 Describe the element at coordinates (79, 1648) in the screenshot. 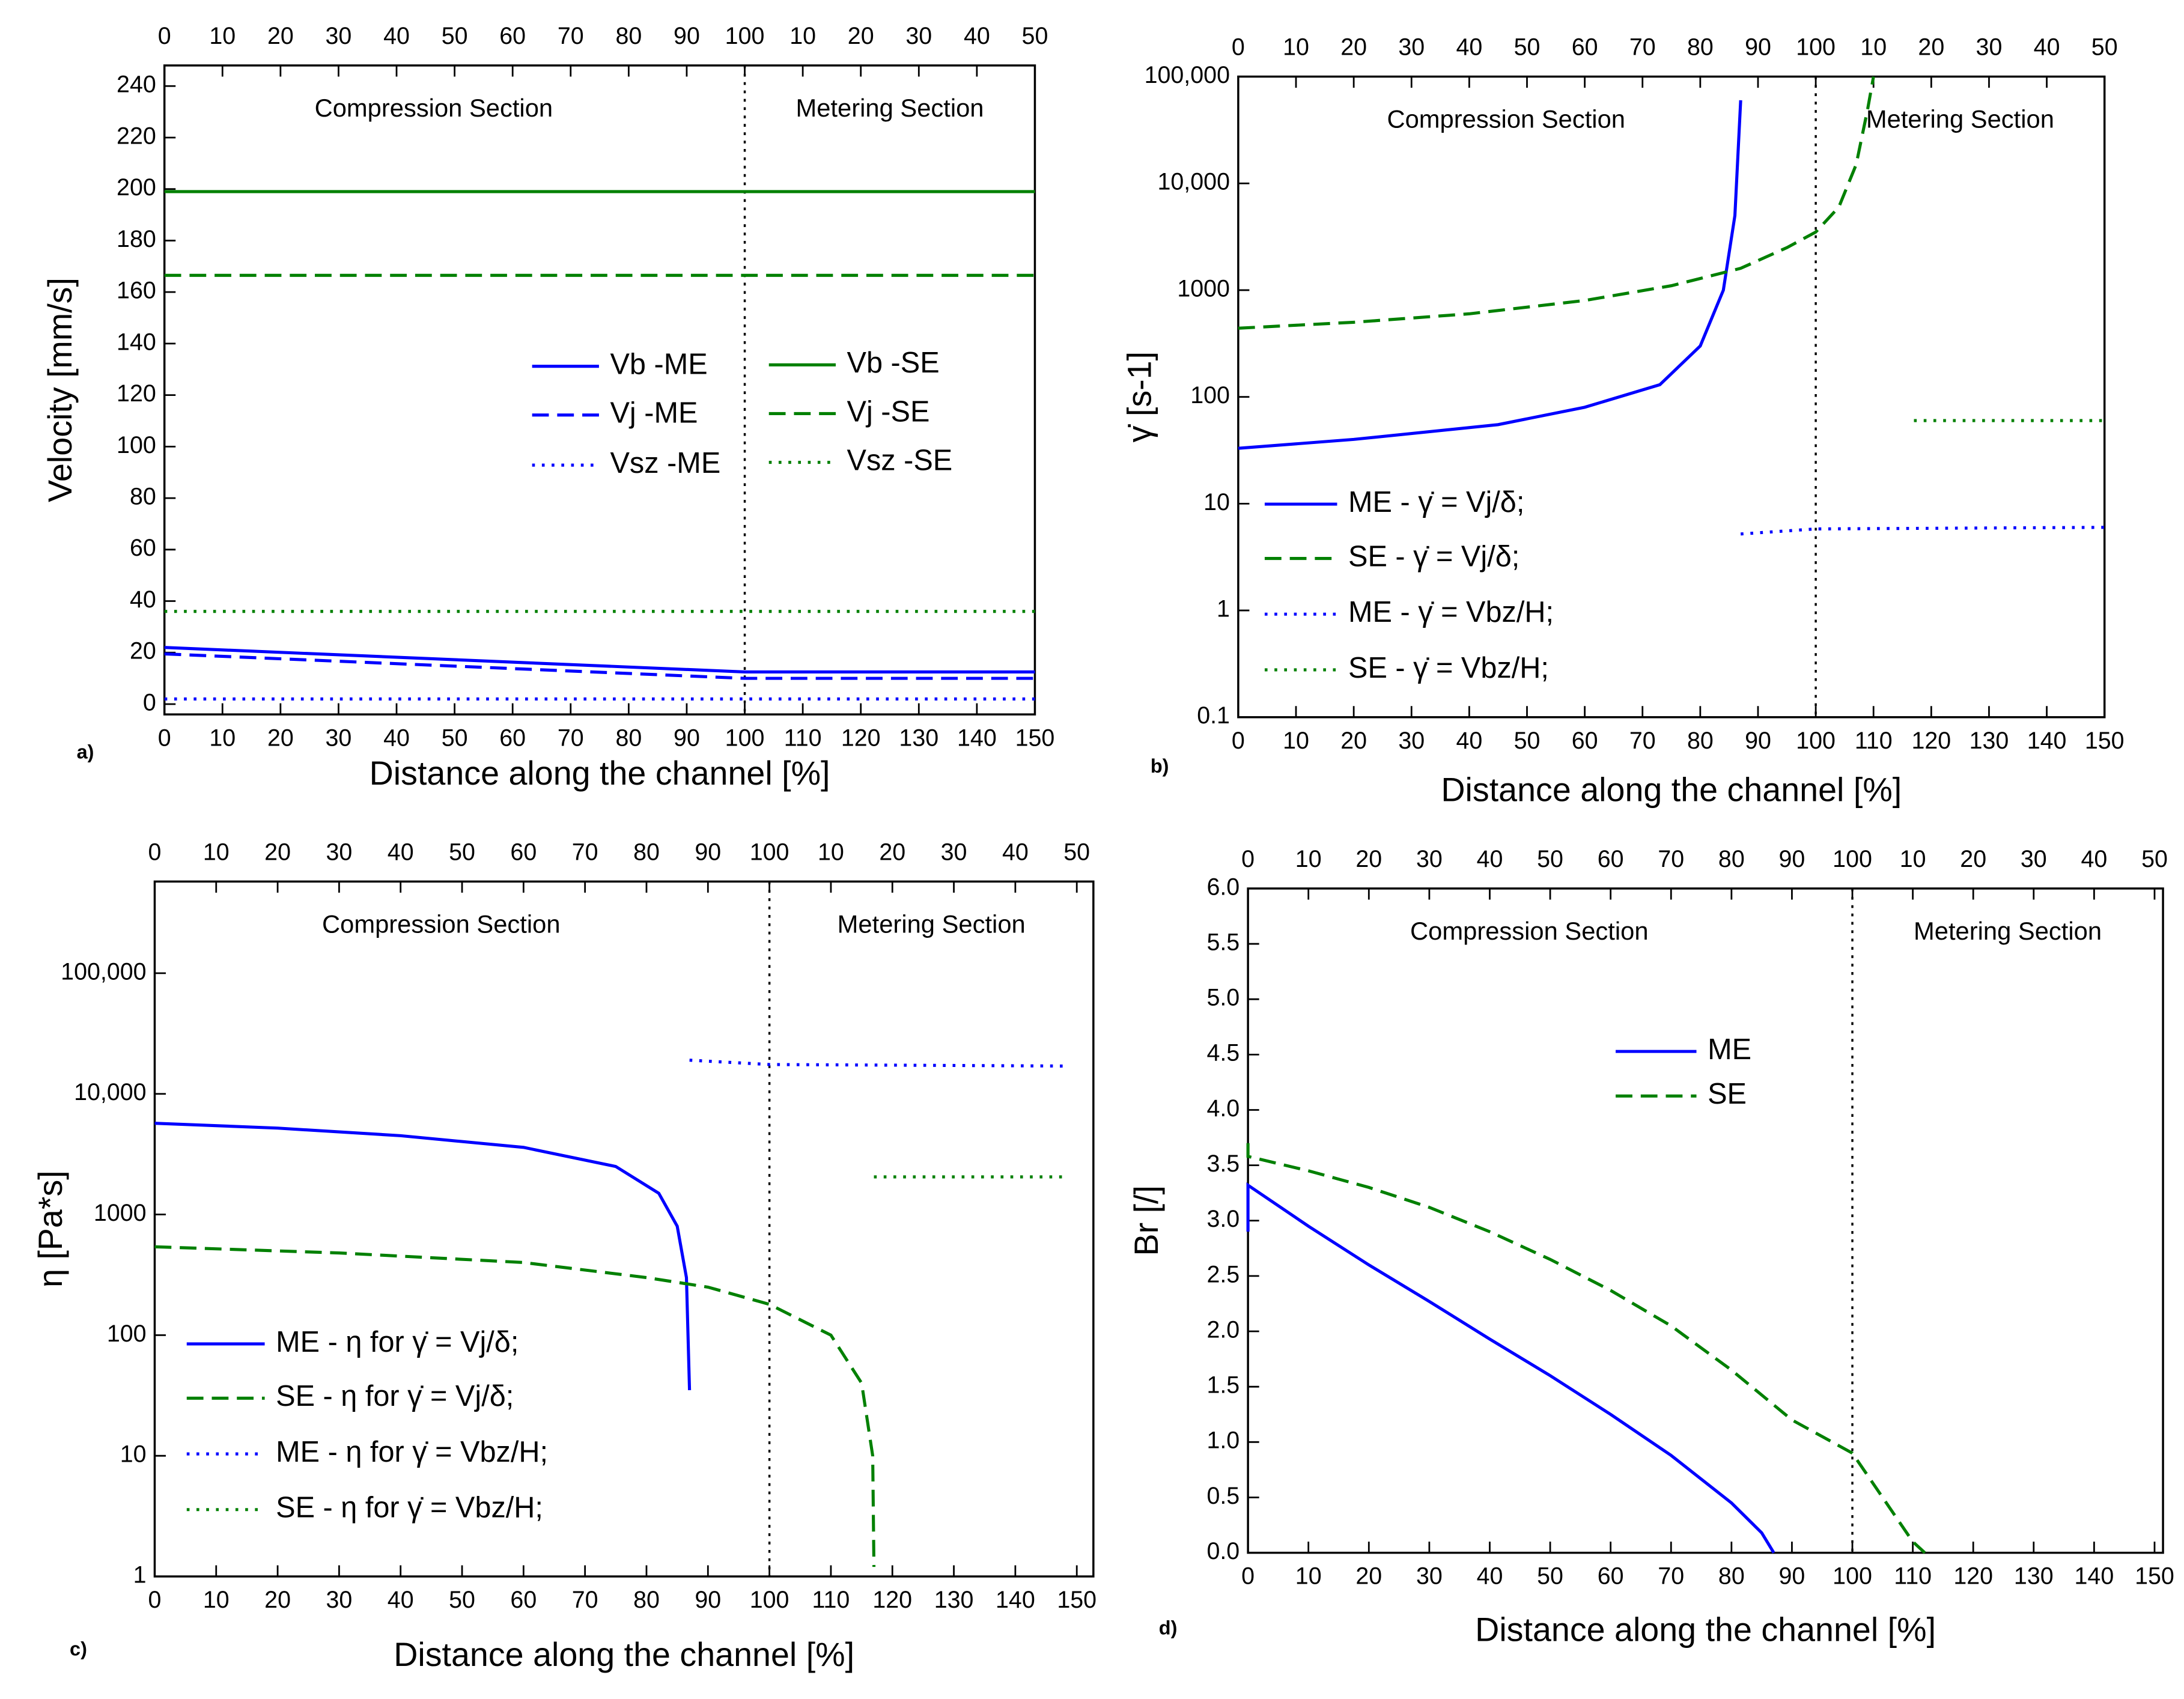

I see `panel-label: c)` at that location.